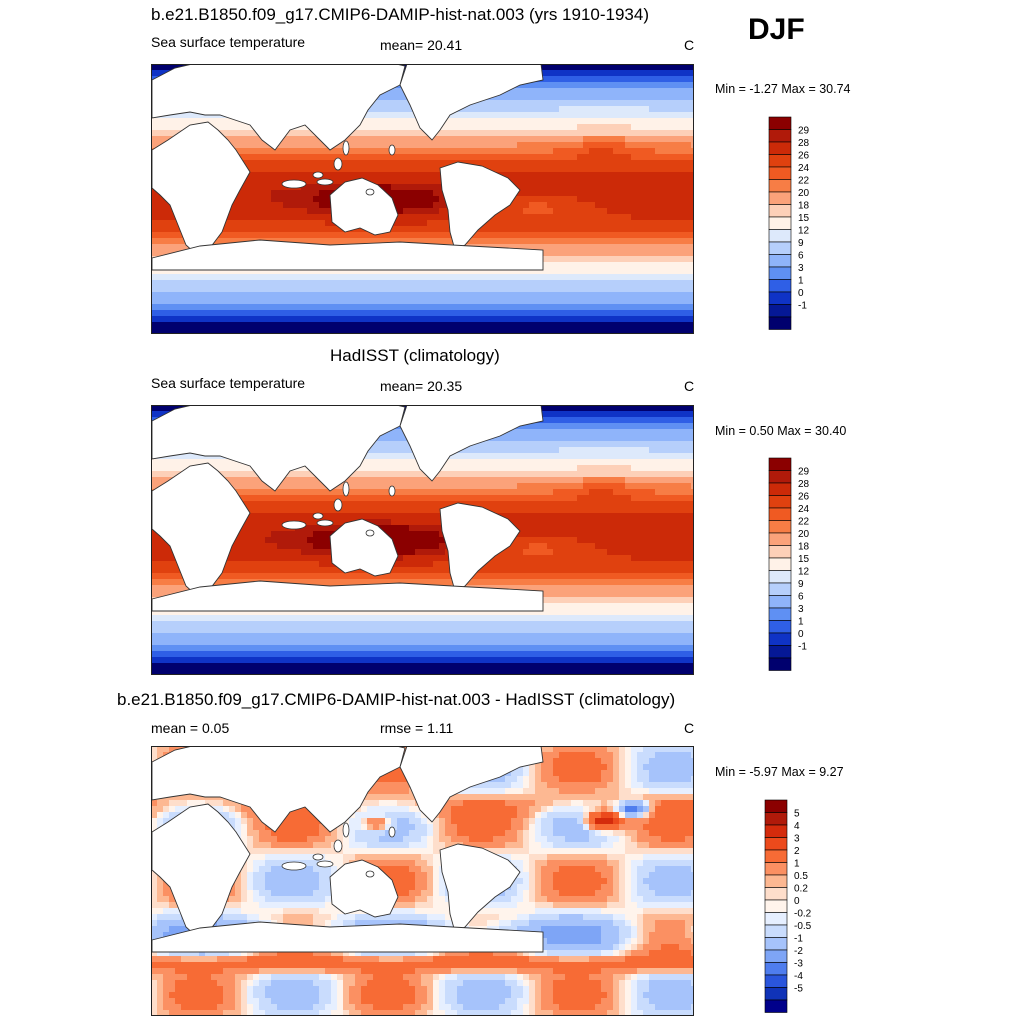 This screenshot has height=1024, width=1024. I want to click on panel-3-rmse-label: rmse = 1.11, so click(417, 728).